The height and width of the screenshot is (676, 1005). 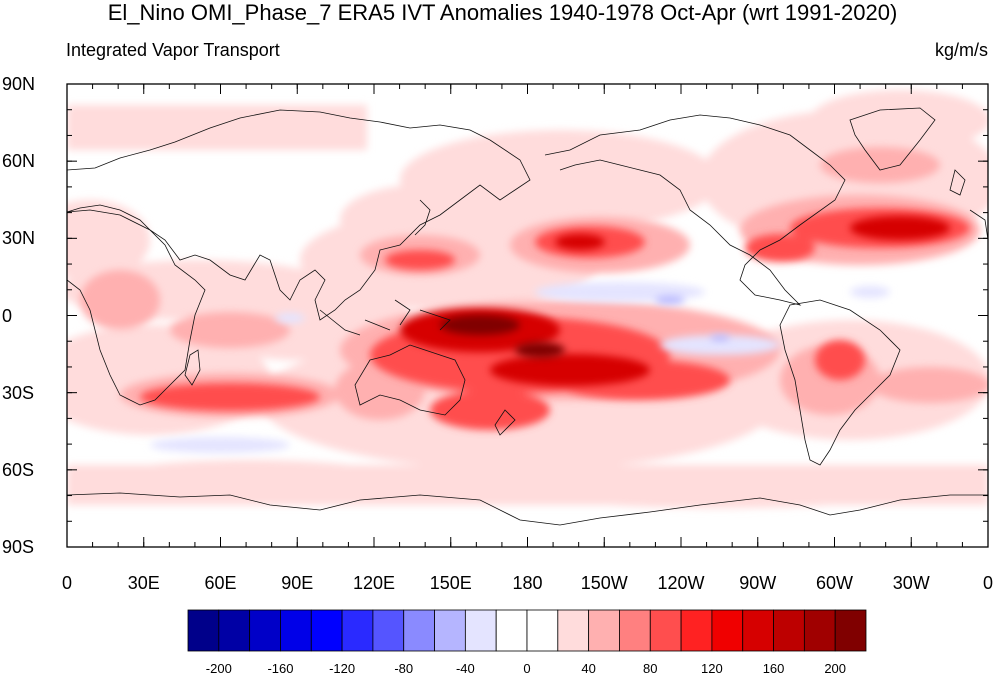 What do you see at coordinates (681, 583) in the screenshot?
I see `lon-label: 120W` at bounding box center [681, 583].